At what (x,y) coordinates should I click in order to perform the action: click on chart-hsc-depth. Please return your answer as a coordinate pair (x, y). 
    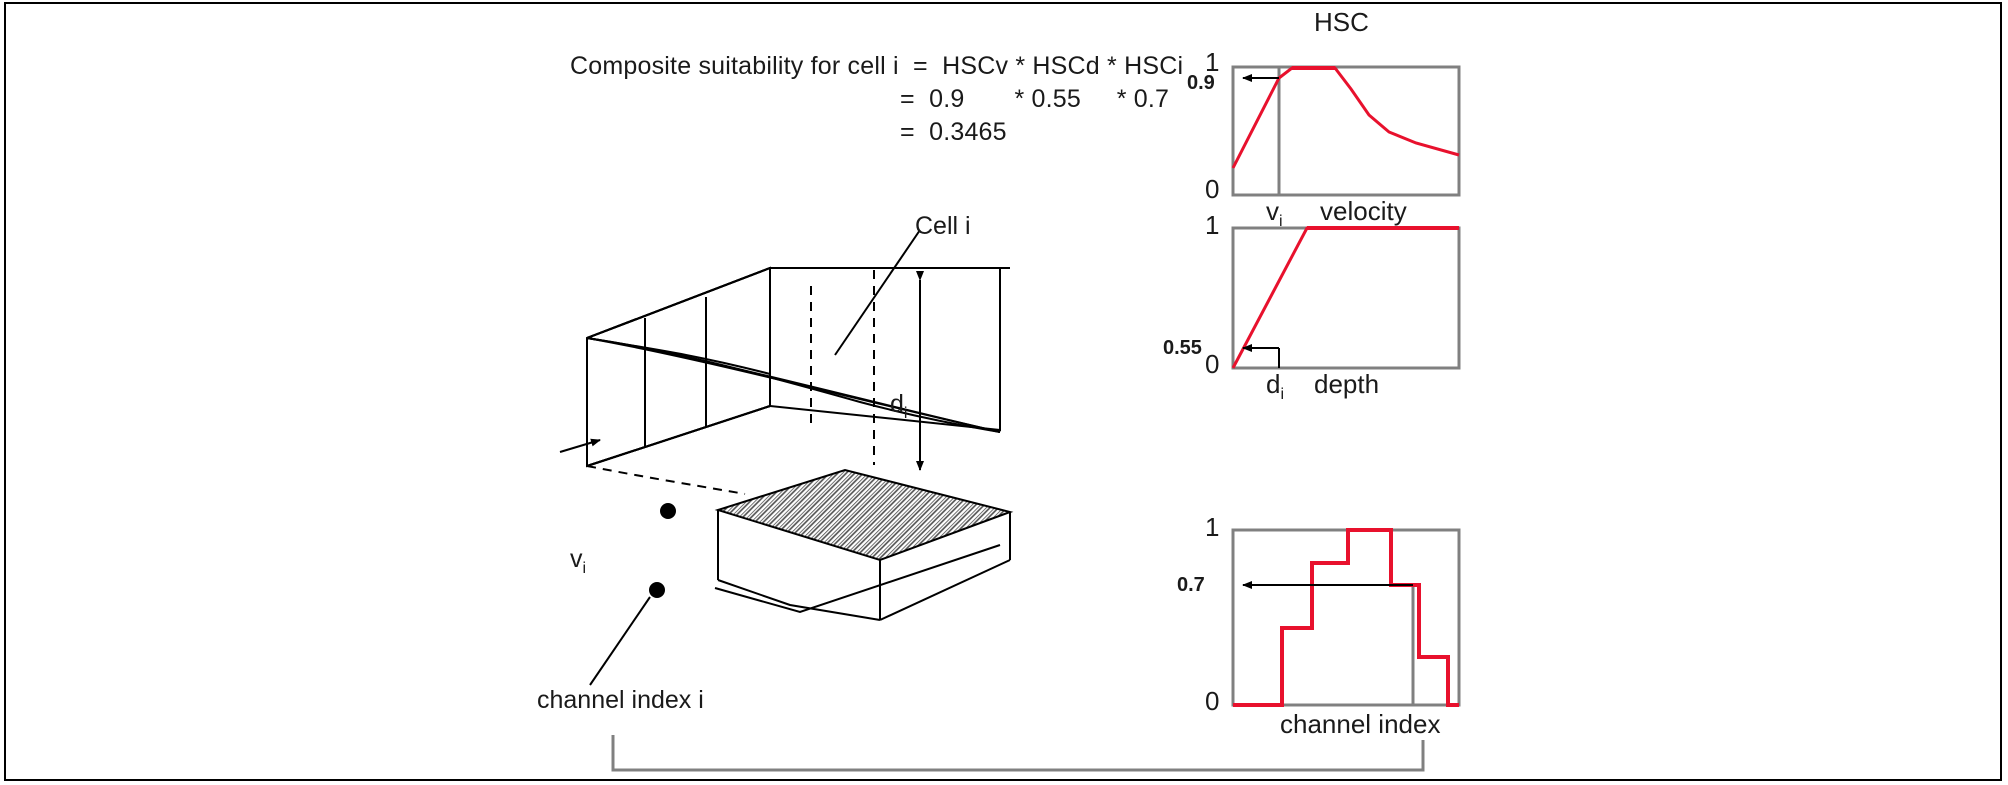
    Looking at the image, I should click on (1346, 298).